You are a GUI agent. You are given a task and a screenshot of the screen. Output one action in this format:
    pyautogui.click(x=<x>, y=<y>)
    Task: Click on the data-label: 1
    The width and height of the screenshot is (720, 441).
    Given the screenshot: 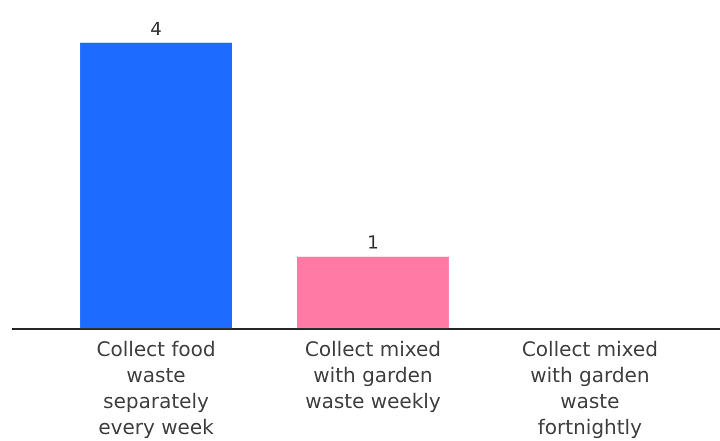 What is the action you would take?
    pyautogui.click(x=373, y=243)
    